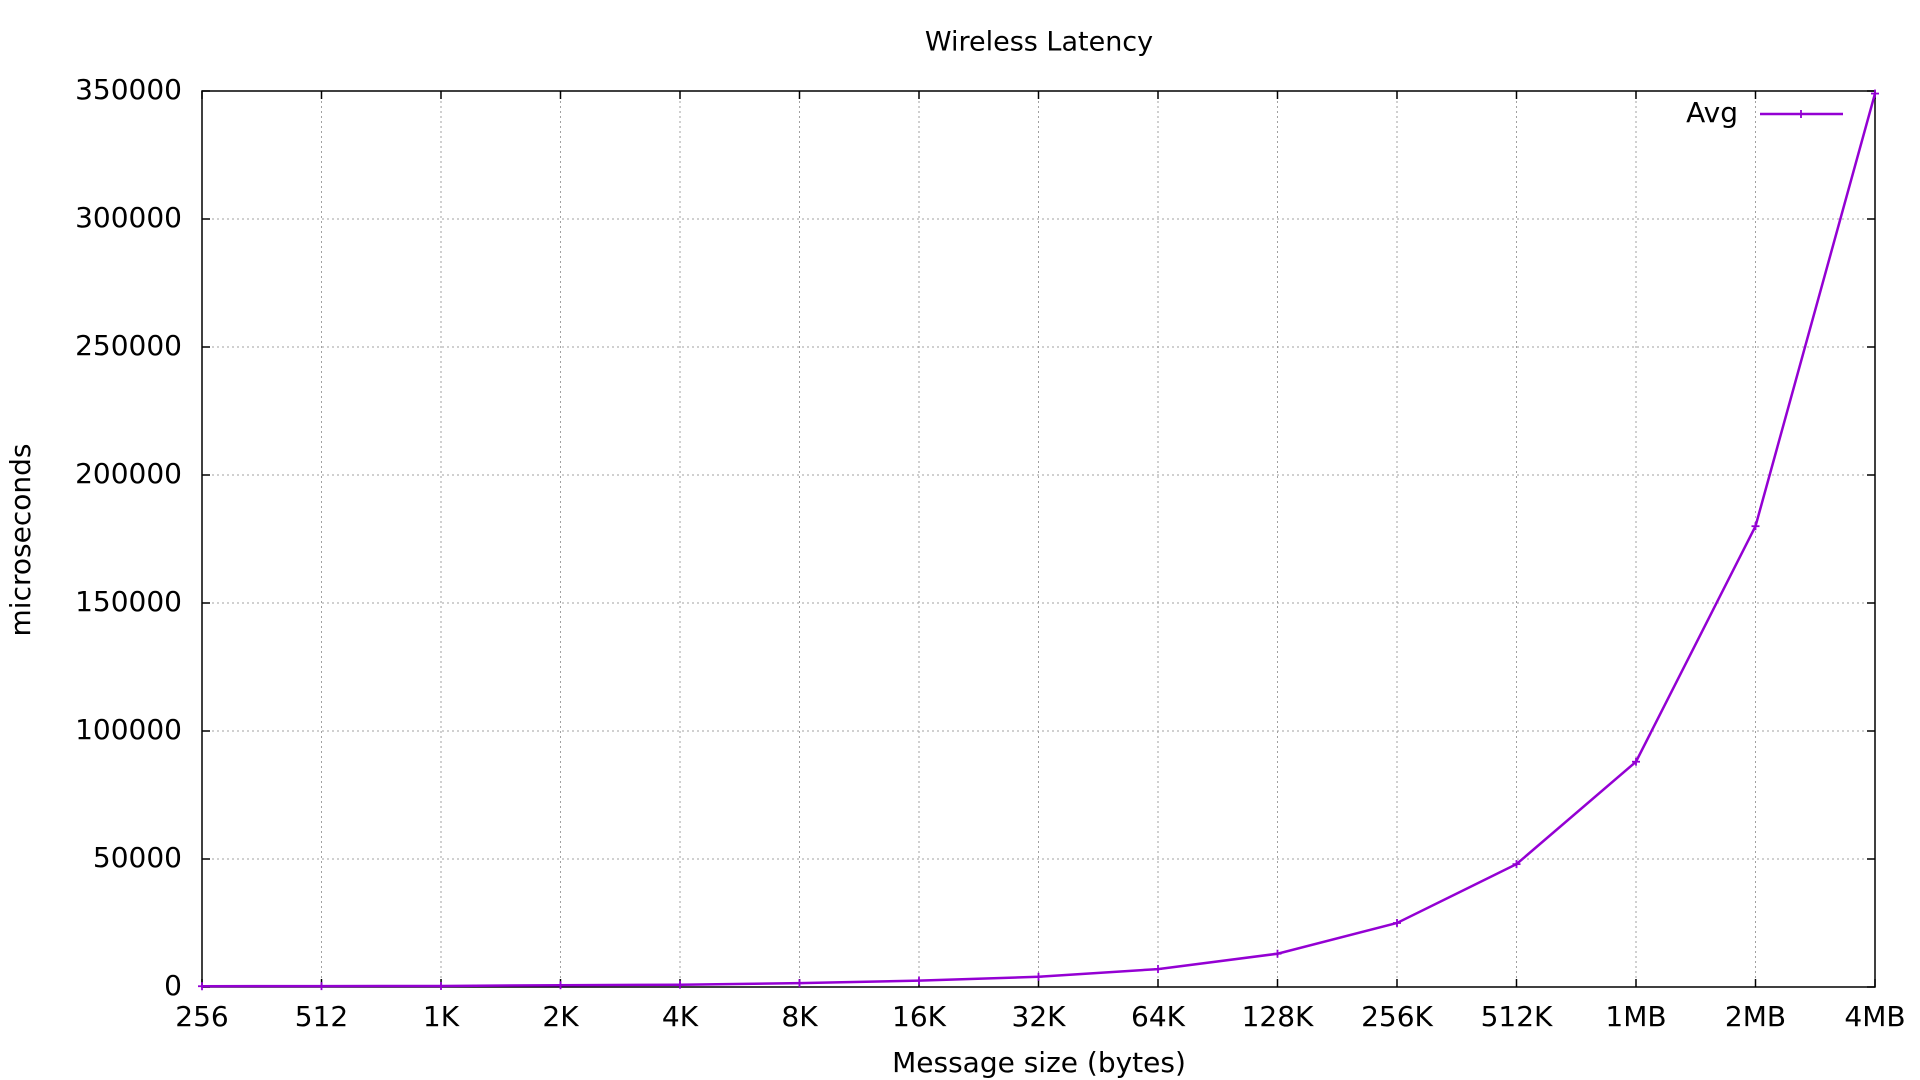 This screenshot has height=1080, width=1920. Describe the element at coordinates (128, 89) in the screenshot. I see `y-tick-label: 350000` at that location.